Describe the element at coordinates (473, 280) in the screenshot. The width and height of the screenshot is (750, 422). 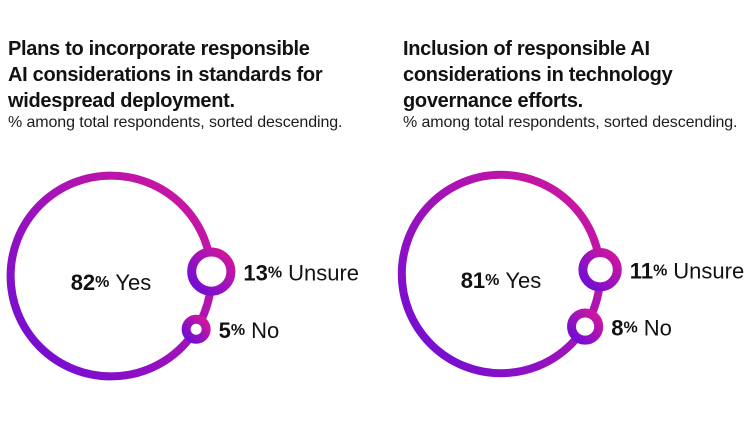
I see `slice-value: 81` at that location.